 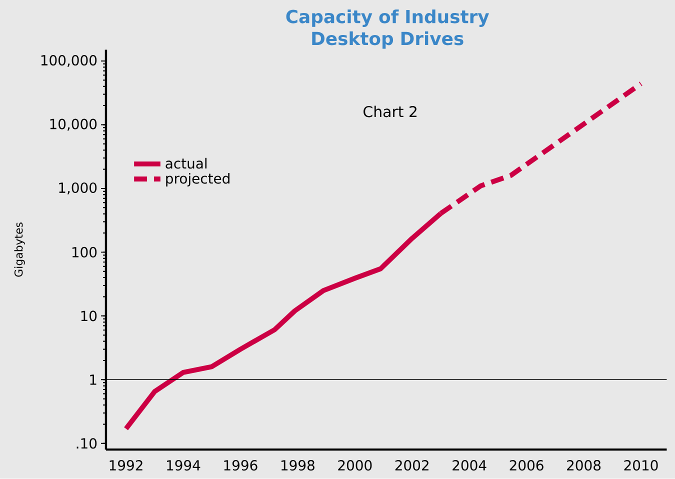 What do you see at coordinates (84, 252) in the screenshot?
I see `y-tick-label: 100` at bounding box center [84, 252].